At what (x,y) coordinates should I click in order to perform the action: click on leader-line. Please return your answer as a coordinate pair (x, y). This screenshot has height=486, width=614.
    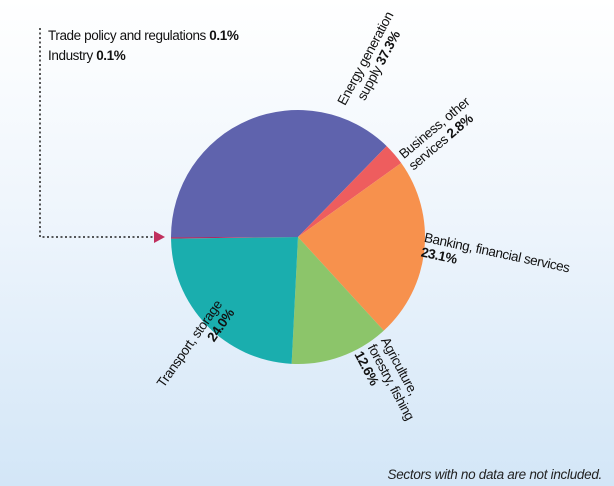
    Looking at the image, I should click on (97, 133).